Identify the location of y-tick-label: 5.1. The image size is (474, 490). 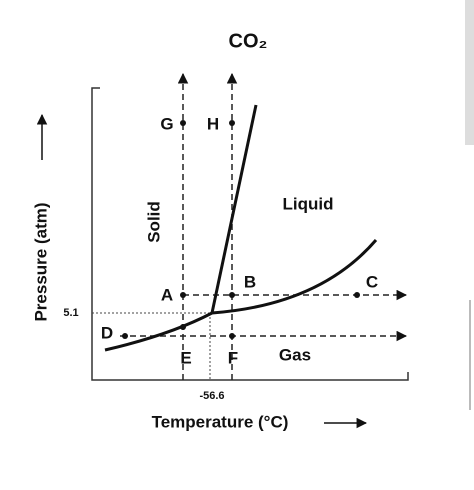
(70, 313).